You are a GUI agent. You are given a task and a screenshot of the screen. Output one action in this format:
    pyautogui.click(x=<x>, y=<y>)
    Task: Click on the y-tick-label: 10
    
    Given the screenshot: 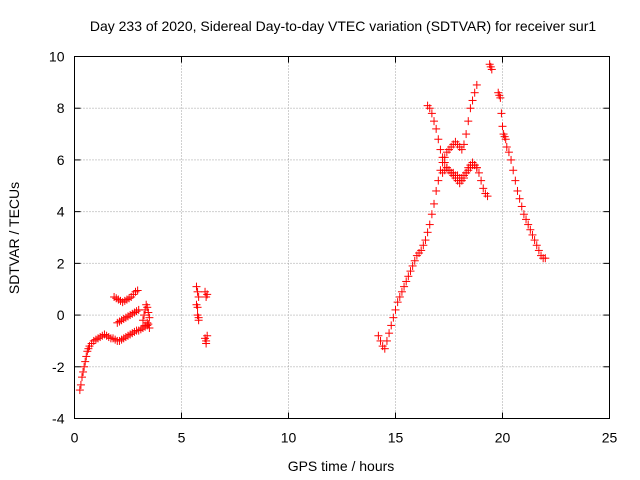 What is the action you would take?
    pyautogui.click(x=57, y=57)
    